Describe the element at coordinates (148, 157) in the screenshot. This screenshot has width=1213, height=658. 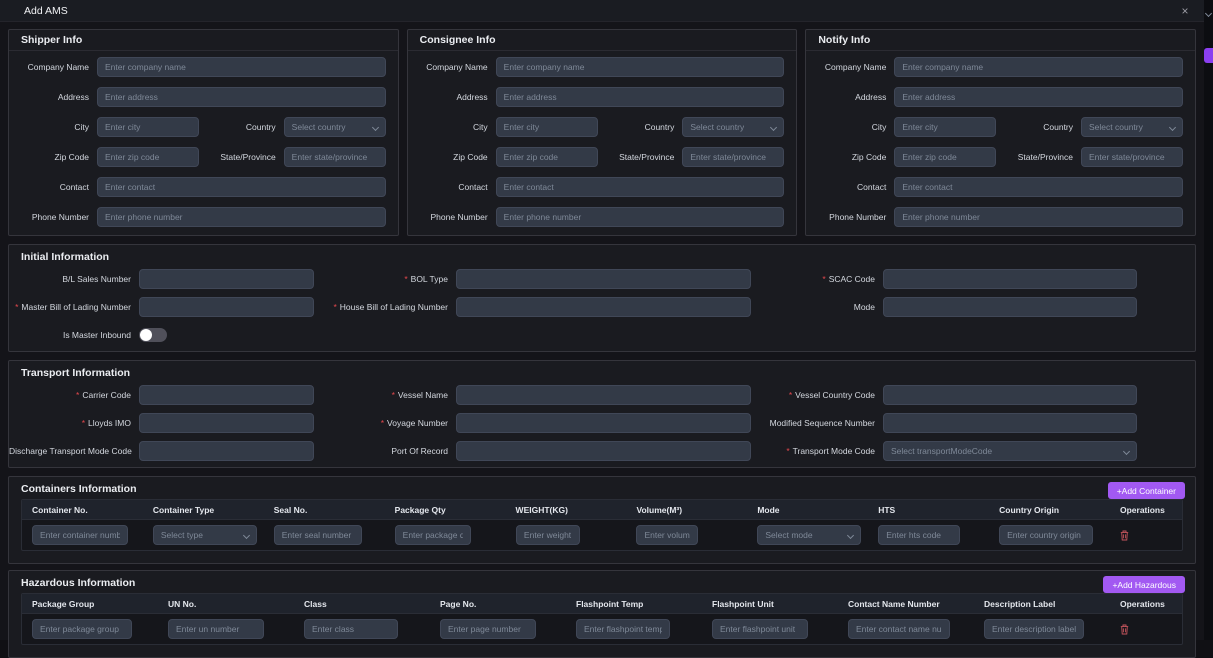
I see `shipper-zip-code-input` at that location.